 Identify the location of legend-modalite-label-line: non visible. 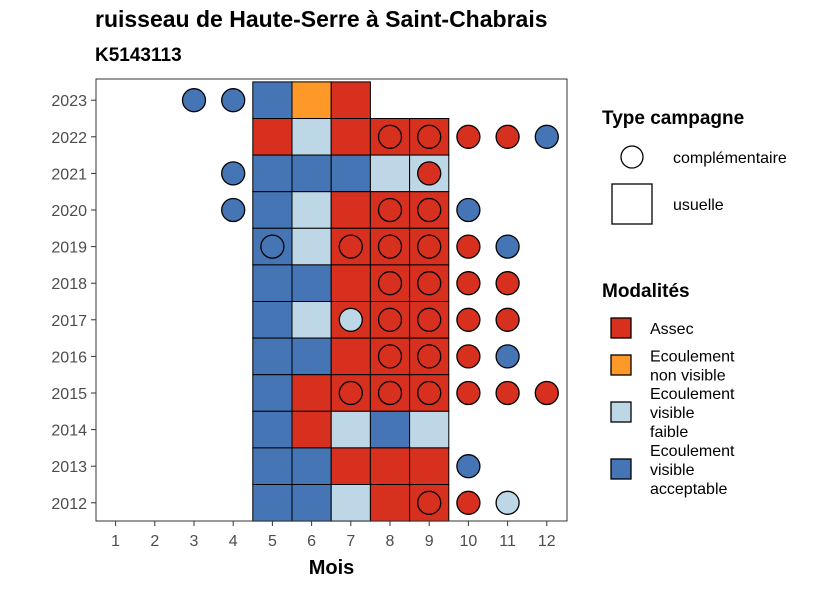
(688, 376).